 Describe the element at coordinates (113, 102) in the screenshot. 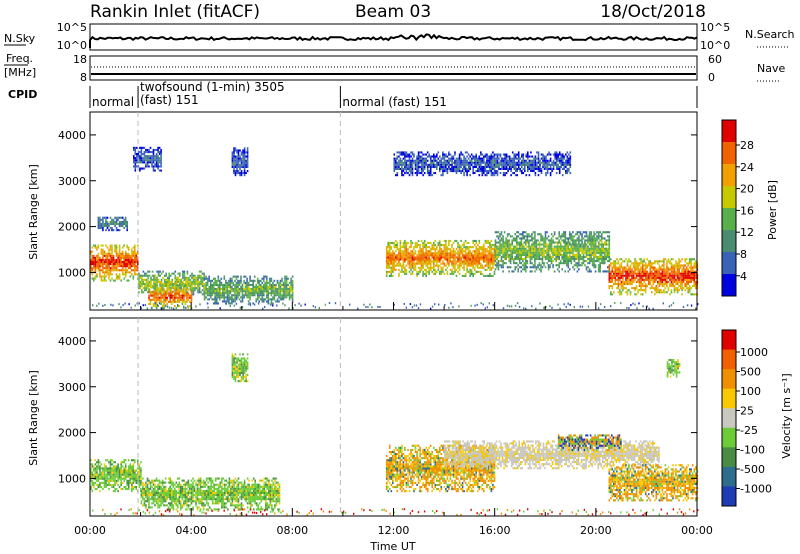

I see `cpid-segment-label: normal` at that location.